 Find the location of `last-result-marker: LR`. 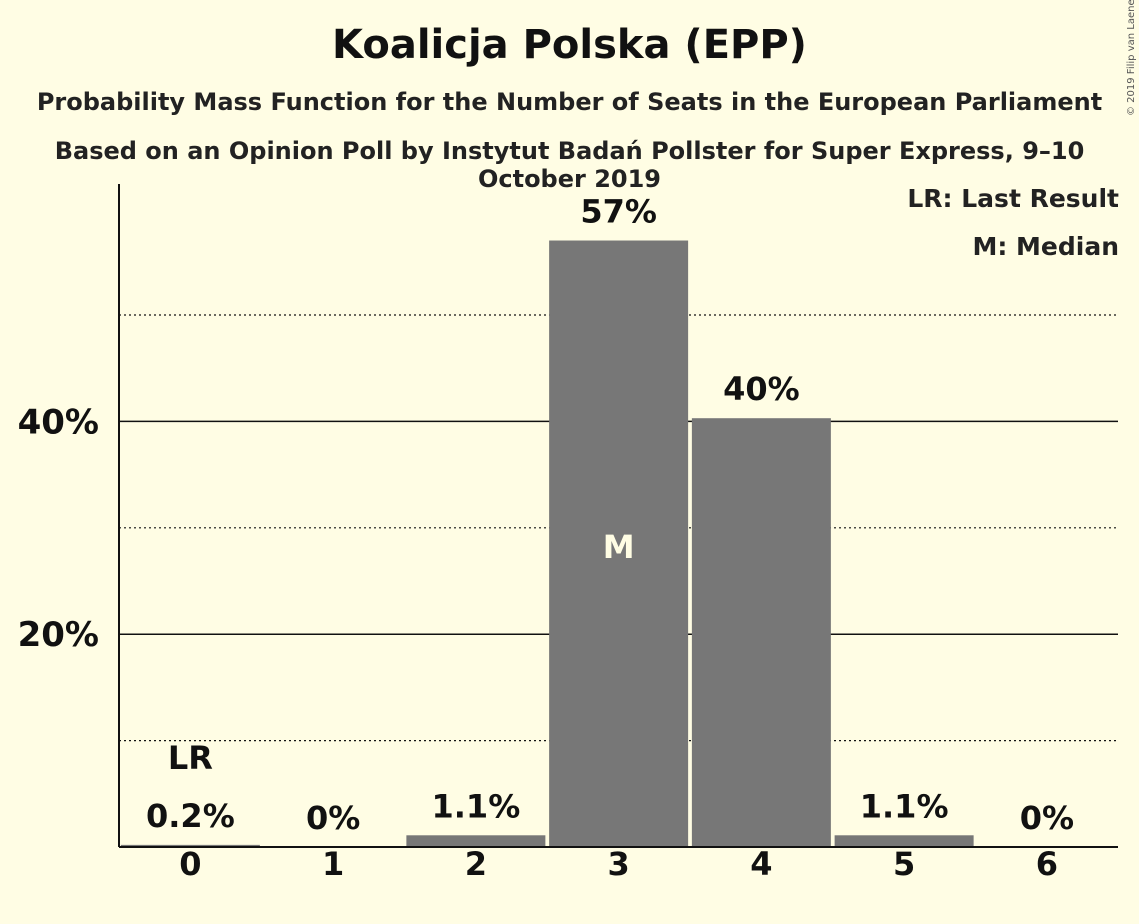

last-result-marker: LR is located at coordinates (190, 758).